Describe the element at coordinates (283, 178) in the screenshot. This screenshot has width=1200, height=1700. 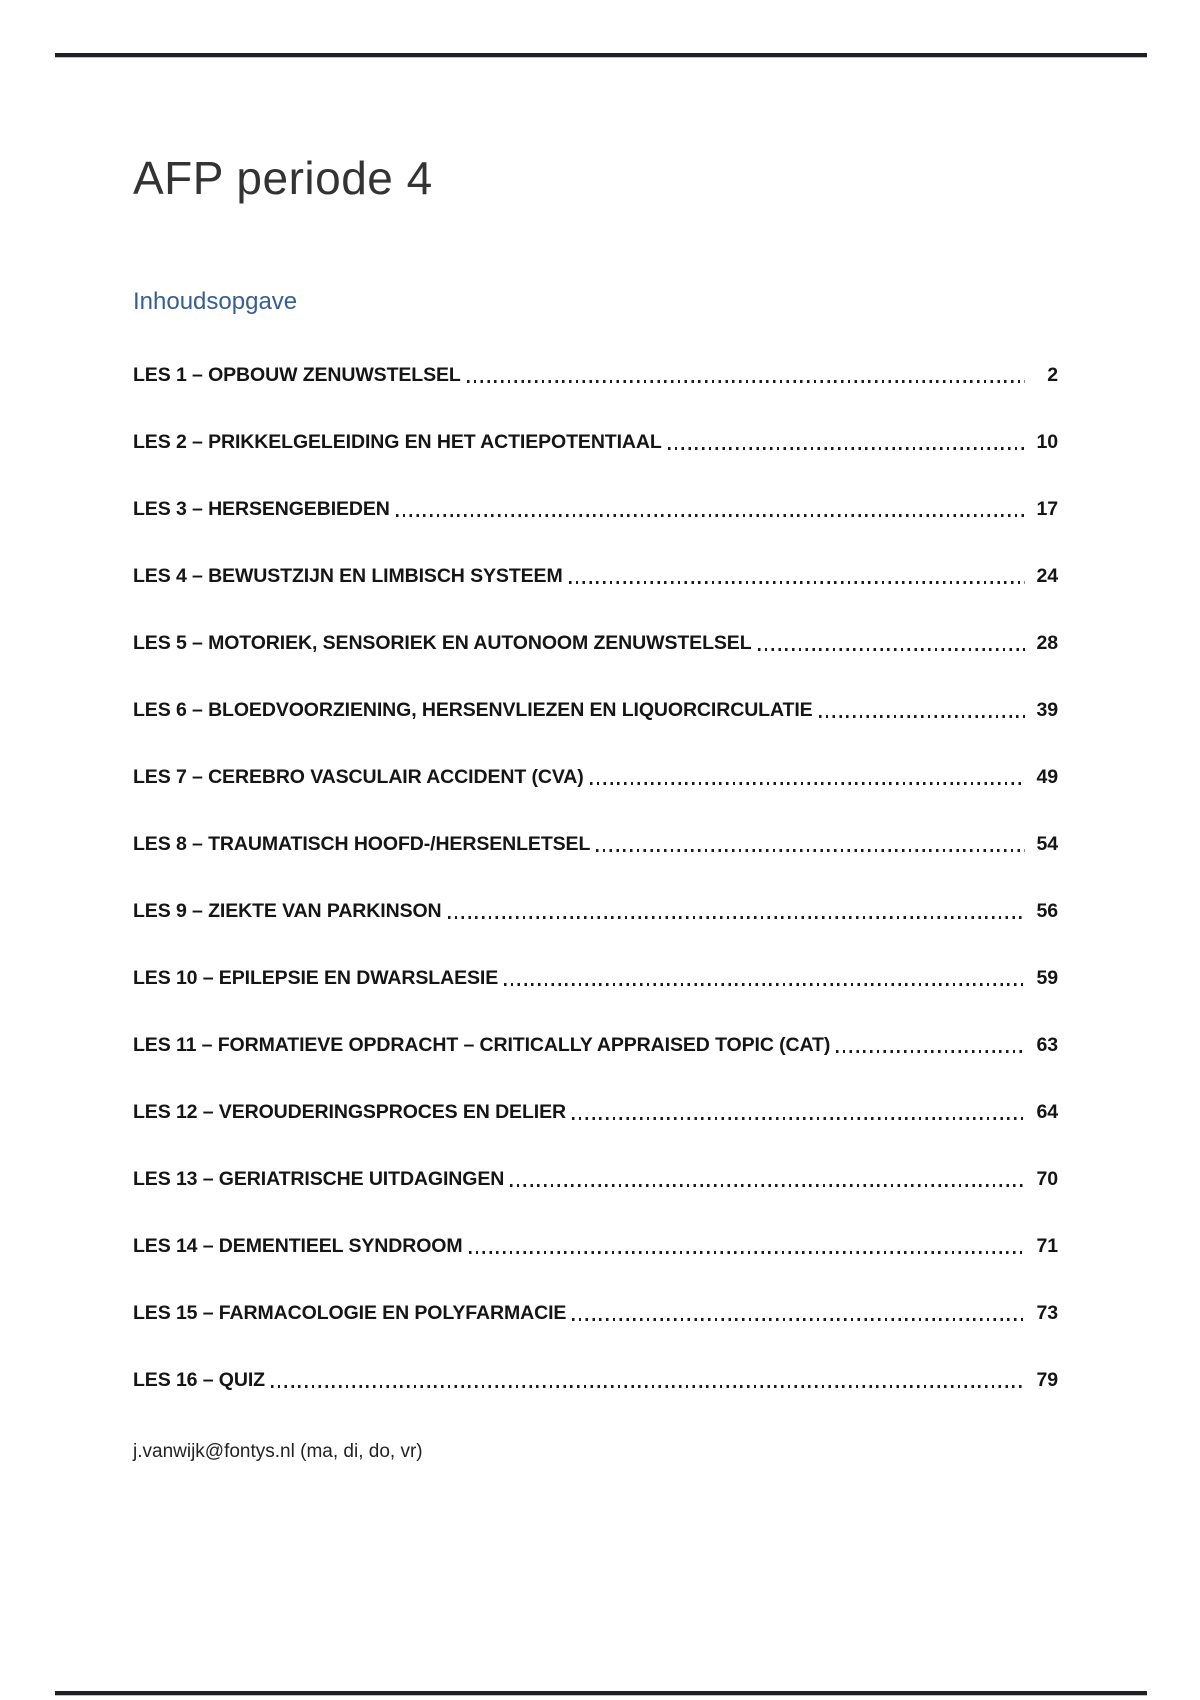
I see `page-title: AFP periode 4` at that location.